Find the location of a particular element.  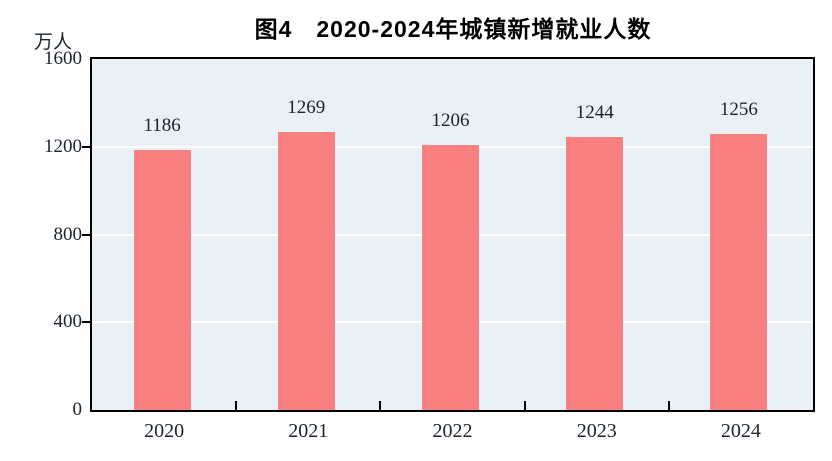

x-tick-label: 2023 is located at coordinates (596, 431).